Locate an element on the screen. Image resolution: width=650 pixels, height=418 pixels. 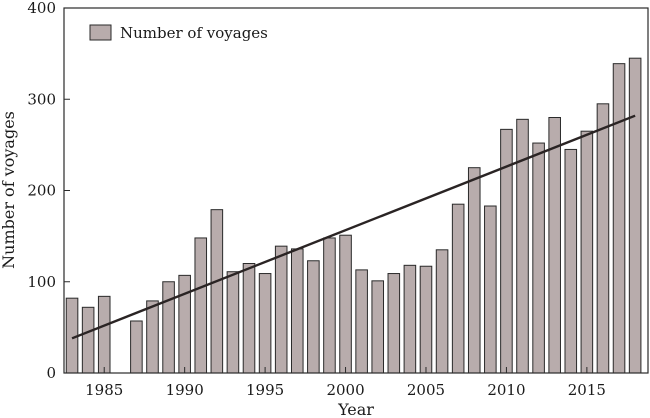
y-tick-label: 200 is located at coordinates (41, 191).